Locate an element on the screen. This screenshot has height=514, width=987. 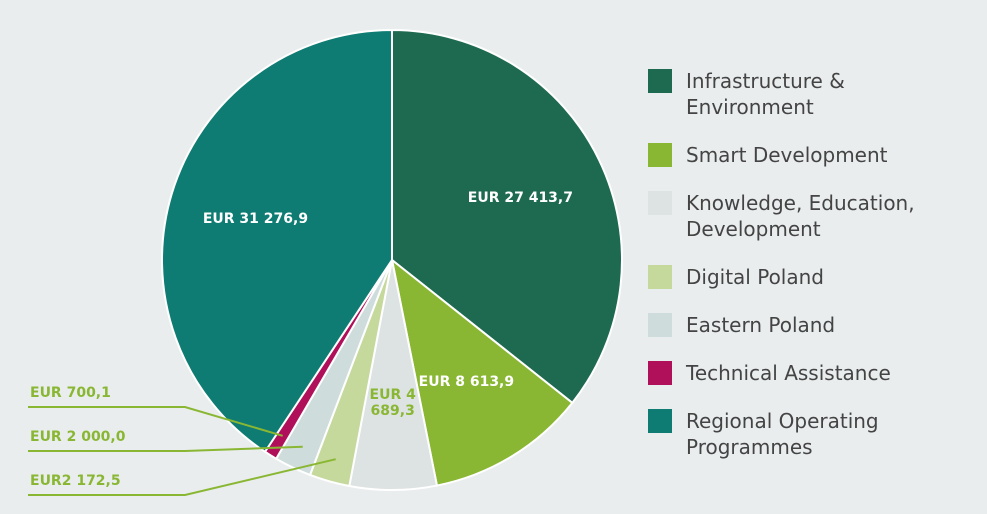
data-label: EUR 27 413,7 is located at coordinates (520, 197).